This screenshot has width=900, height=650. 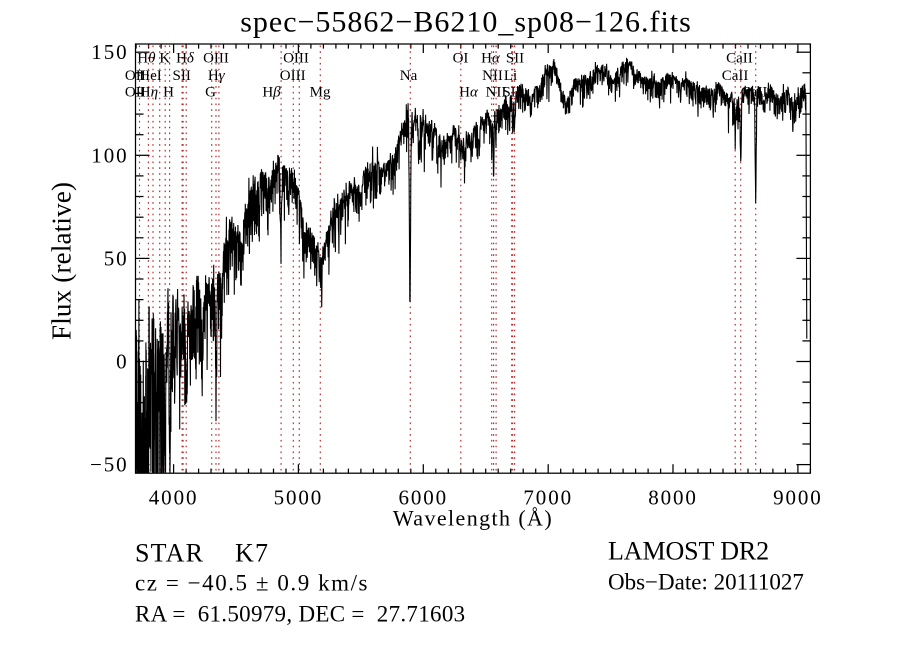 What do you see at coordinates (164, 59) in the screenshot?
I see `svg-text: K` at bounding box center [164, 59].